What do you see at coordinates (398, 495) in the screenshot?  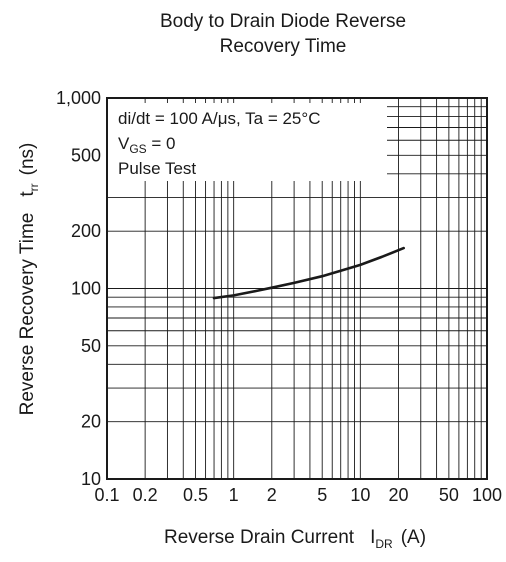 I see `x-tick-label: 20` at bounding box center [398, 495].